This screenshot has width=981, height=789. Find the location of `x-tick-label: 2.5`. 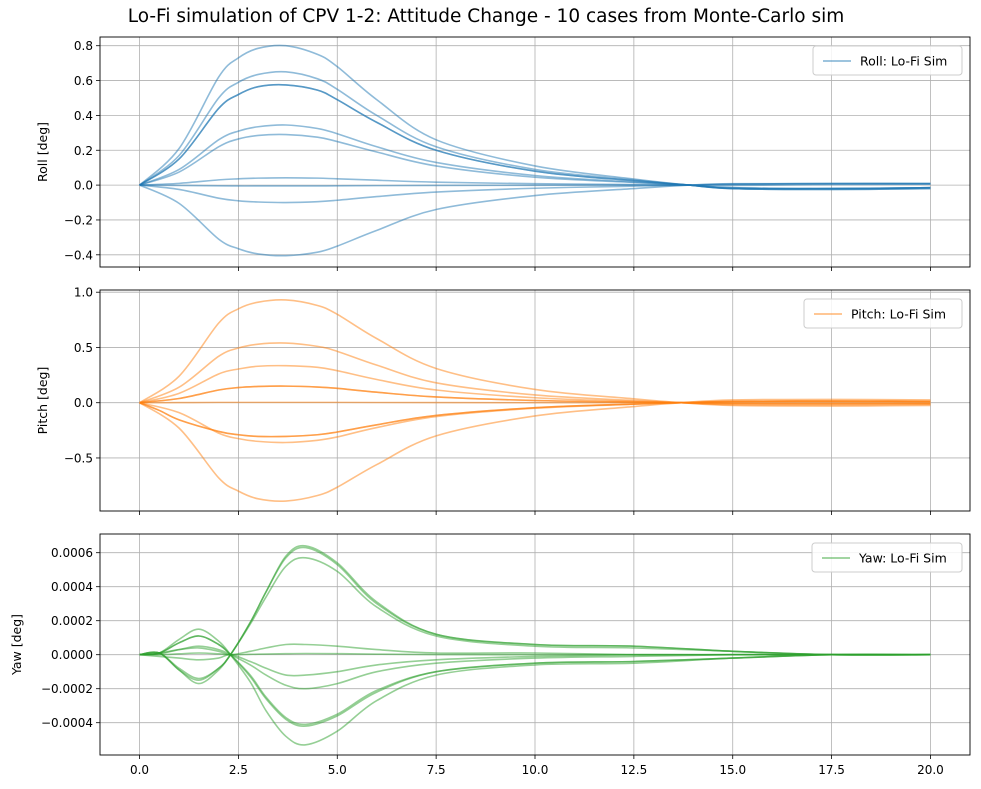

x-tick-label: 2.5 is located at coordinates (238, 770).